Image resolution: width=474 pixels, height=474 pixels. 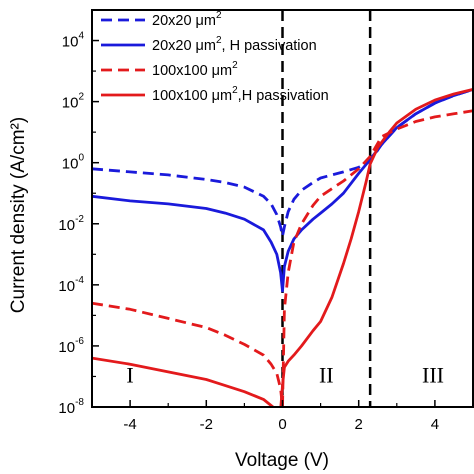 I want to click on y-axis: 10⁻⁸ 10⁻⁶ 10⁻⁴ 10⁻² 10⁰ 10² 10⁴, so click(x=78, y=213).